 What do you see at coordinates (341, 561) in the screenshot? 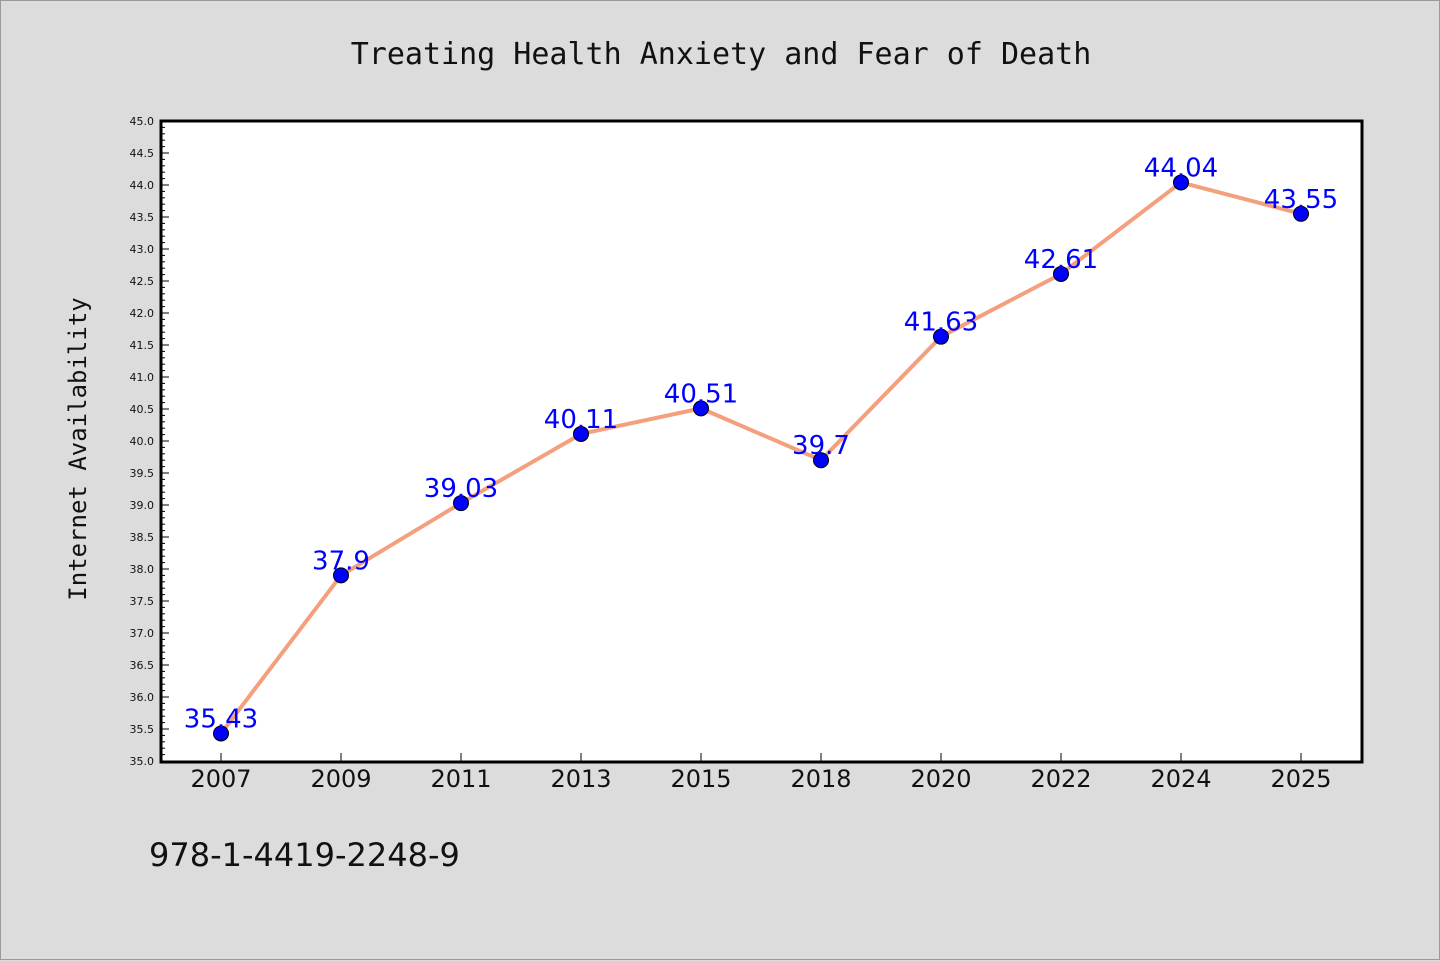
I see `data-label: 37.9` at bounding box center [341, 561].